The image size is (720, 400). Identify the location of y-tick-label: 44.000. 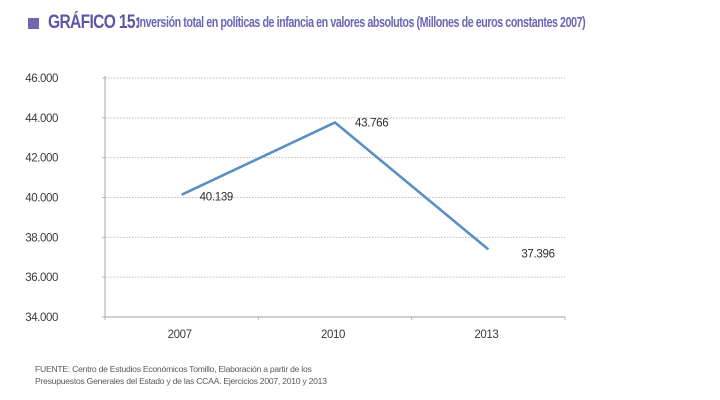
(41, 119).